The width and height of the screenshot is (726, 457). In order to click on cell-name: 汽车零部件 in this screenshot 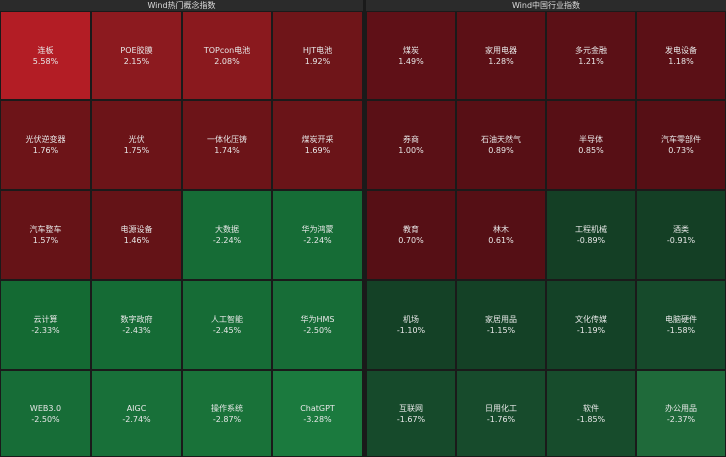, I will do `click(681, 139)`.